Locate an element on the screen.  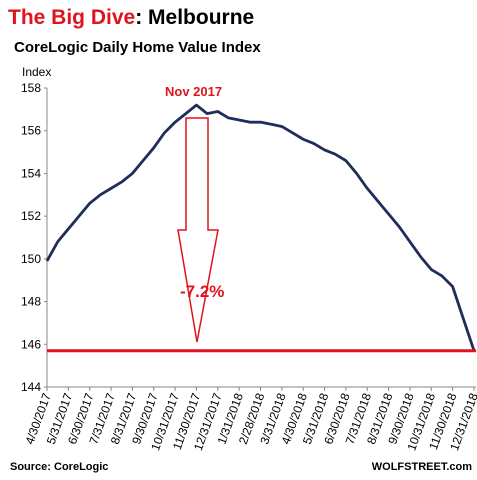
y-tick-label: 144 is located at coordinates (31, 387).